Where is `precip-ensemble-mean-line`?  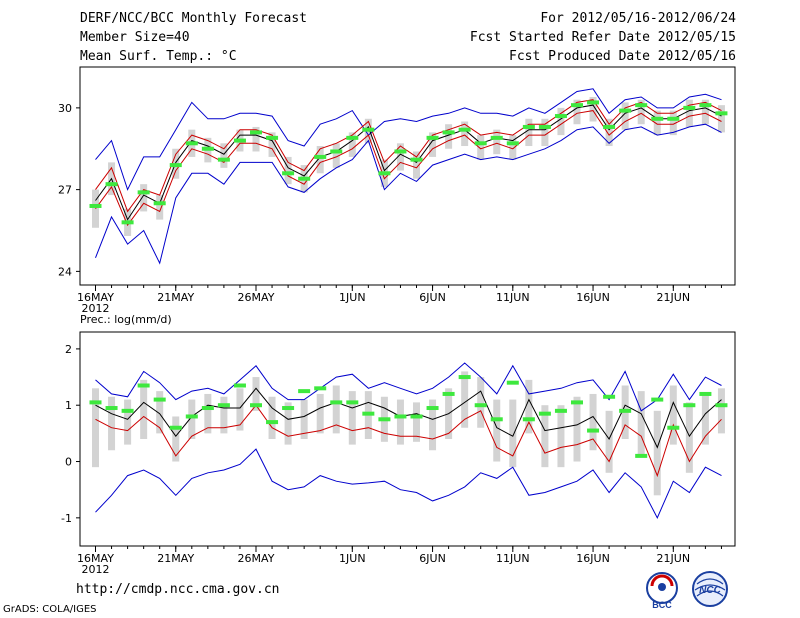 precip-ensemble-mean-line is located at coordinates (408, 418).